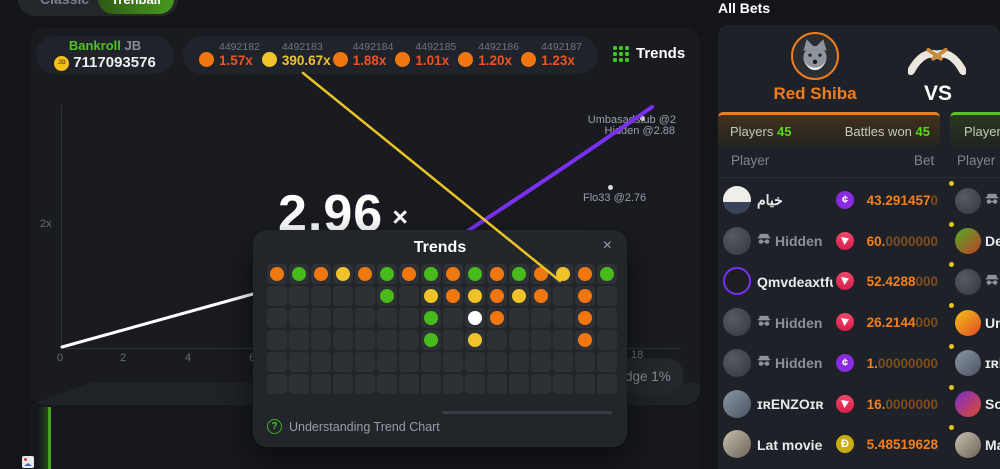  Describe the element at coordinates (527, 412) in the screenshot. I see `trend-grid-scrollbar` at that location.